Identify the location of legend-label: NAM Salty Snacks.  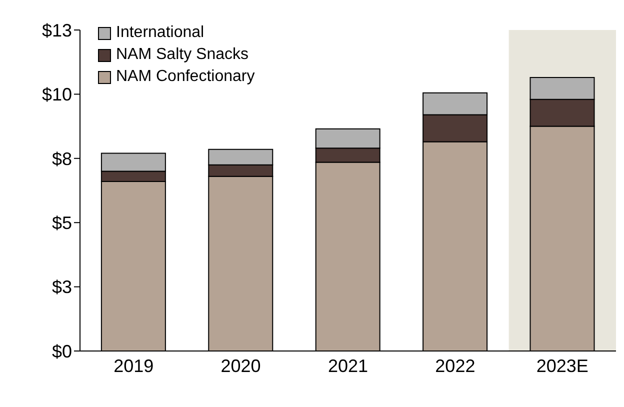
(182, 55).